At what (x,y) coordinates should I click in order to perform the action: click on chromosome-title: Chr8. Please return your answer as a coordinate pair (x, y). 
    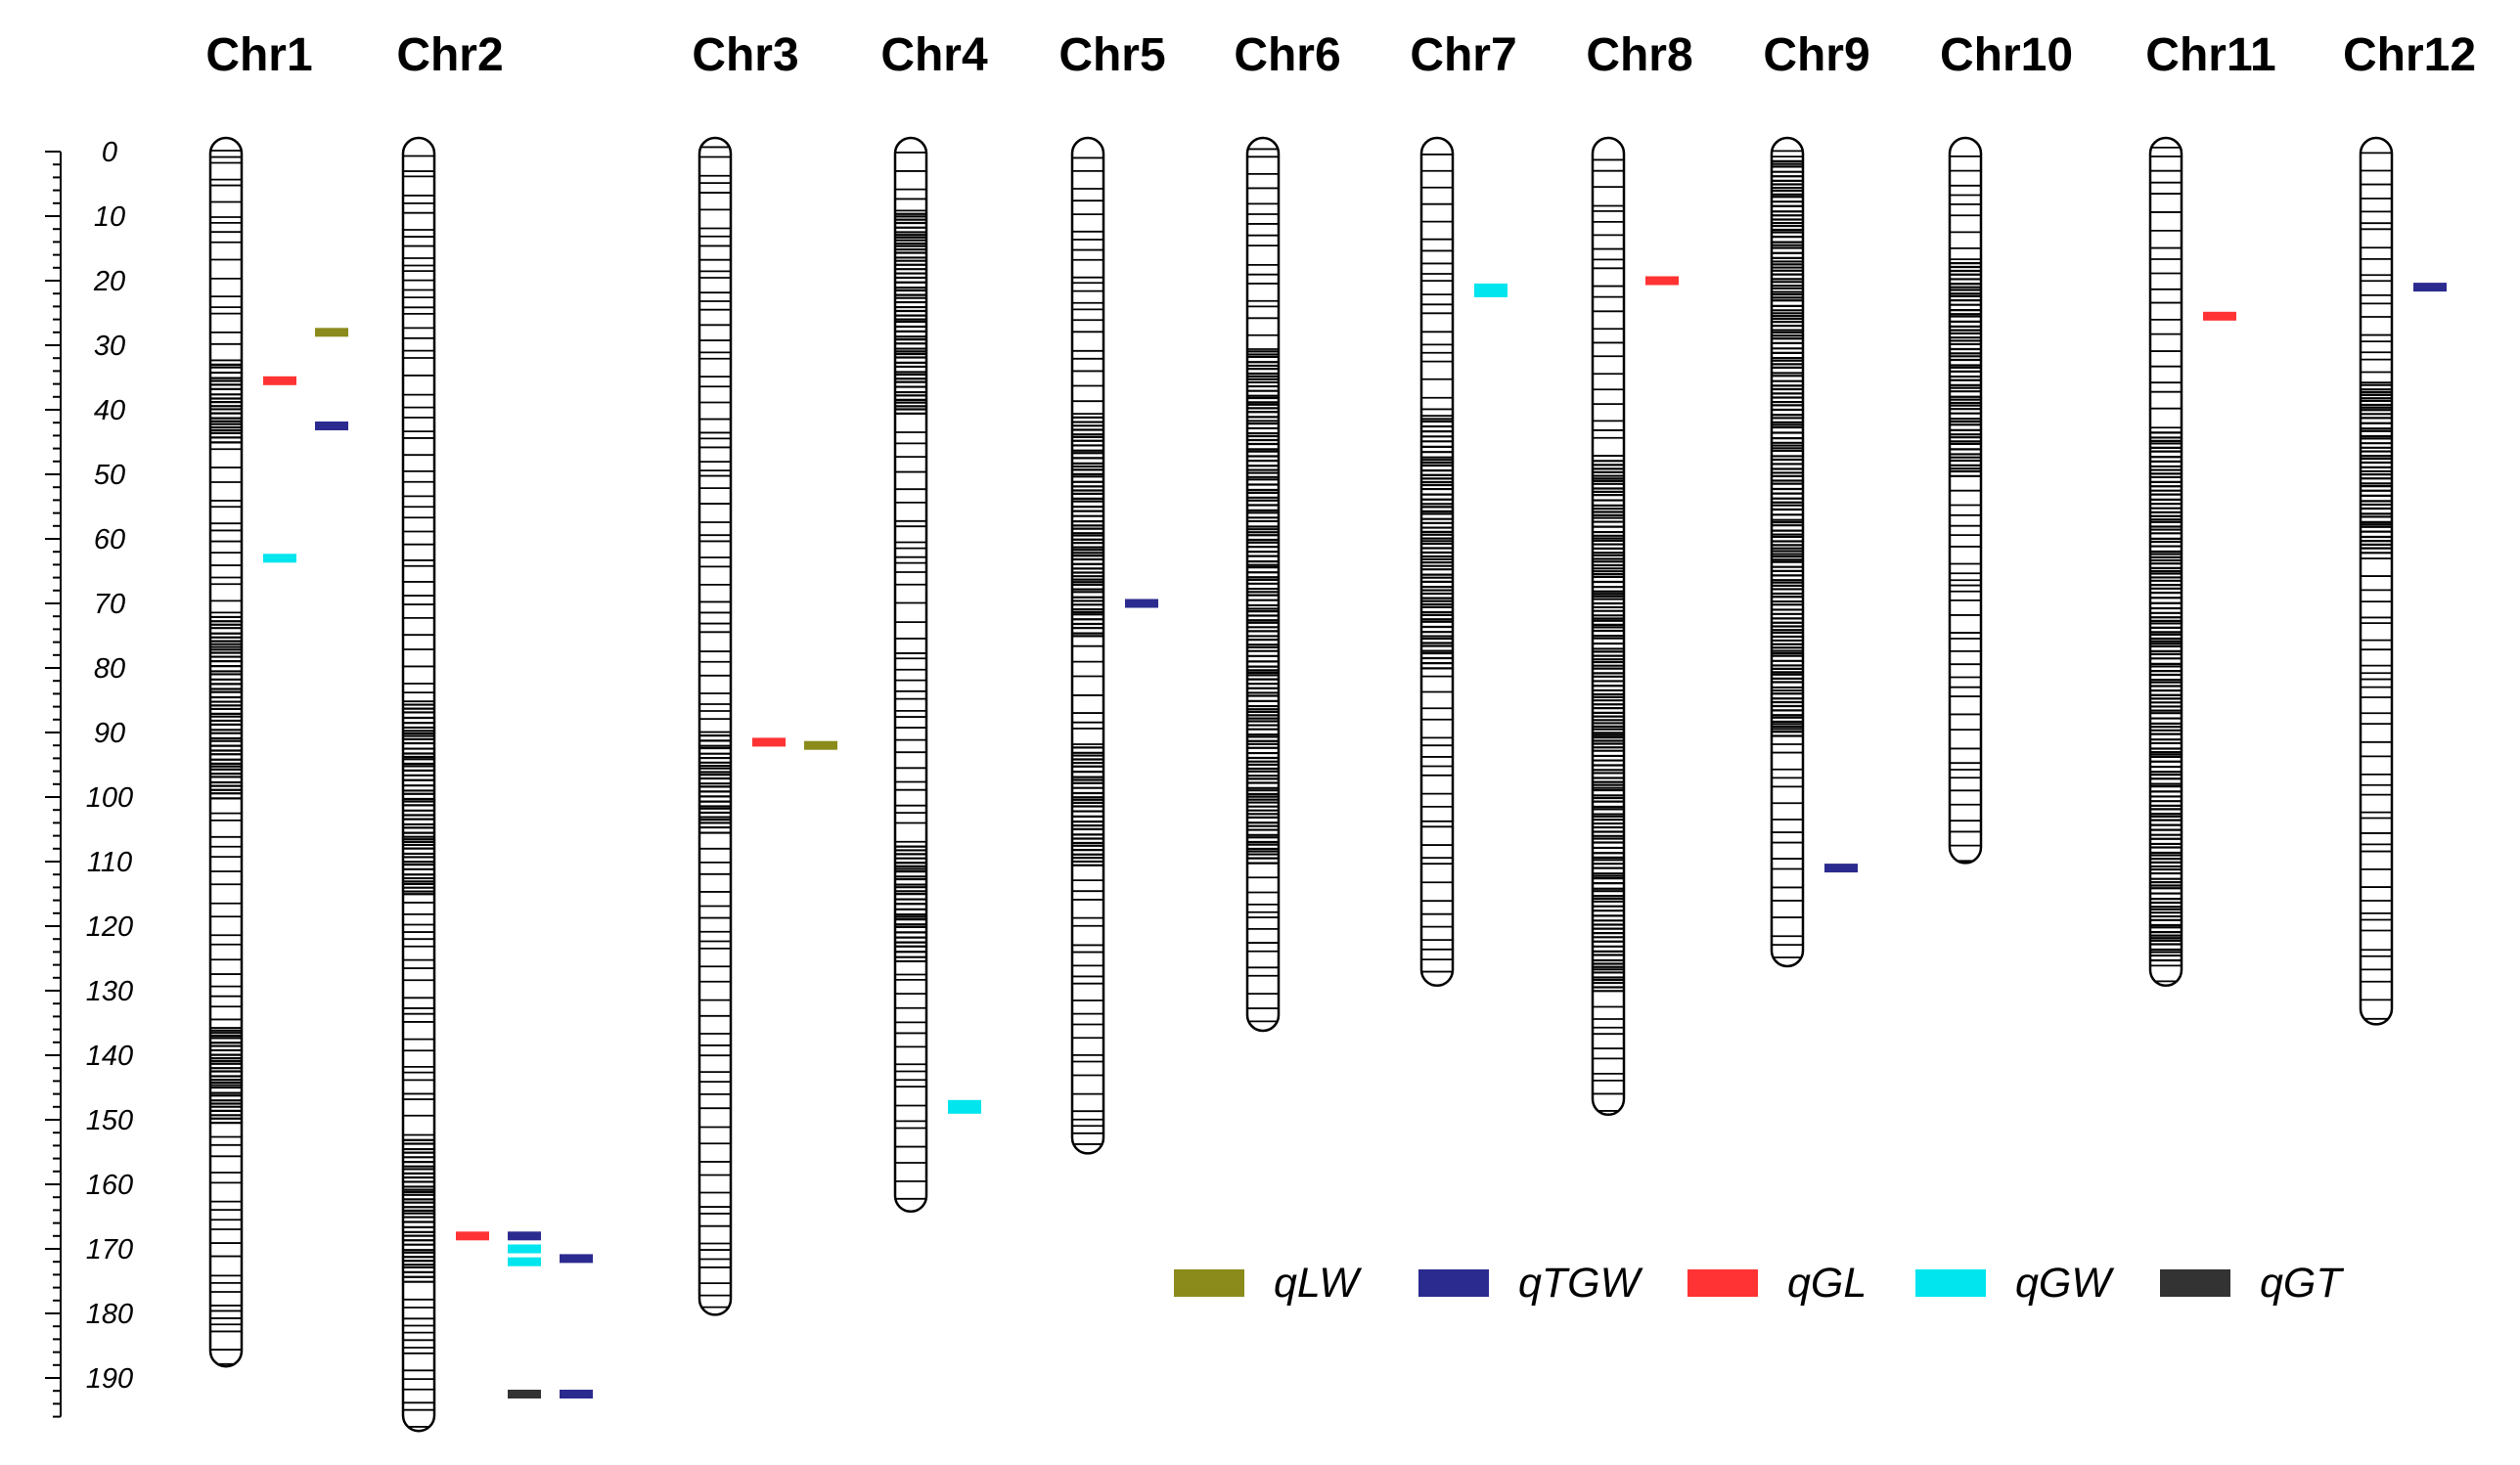
    Looking at the image, I should click on (1639, 55).